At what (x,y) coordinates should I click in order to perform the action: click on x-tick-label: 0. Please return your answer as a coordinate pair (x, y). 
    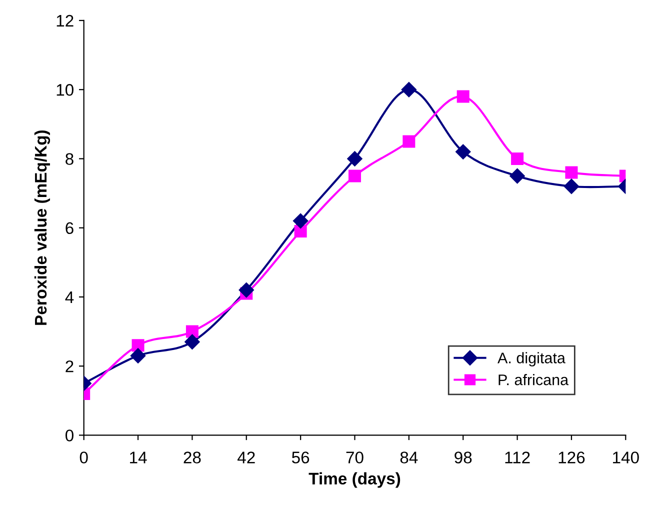
    Looking at the image, I should click on (84, 458).